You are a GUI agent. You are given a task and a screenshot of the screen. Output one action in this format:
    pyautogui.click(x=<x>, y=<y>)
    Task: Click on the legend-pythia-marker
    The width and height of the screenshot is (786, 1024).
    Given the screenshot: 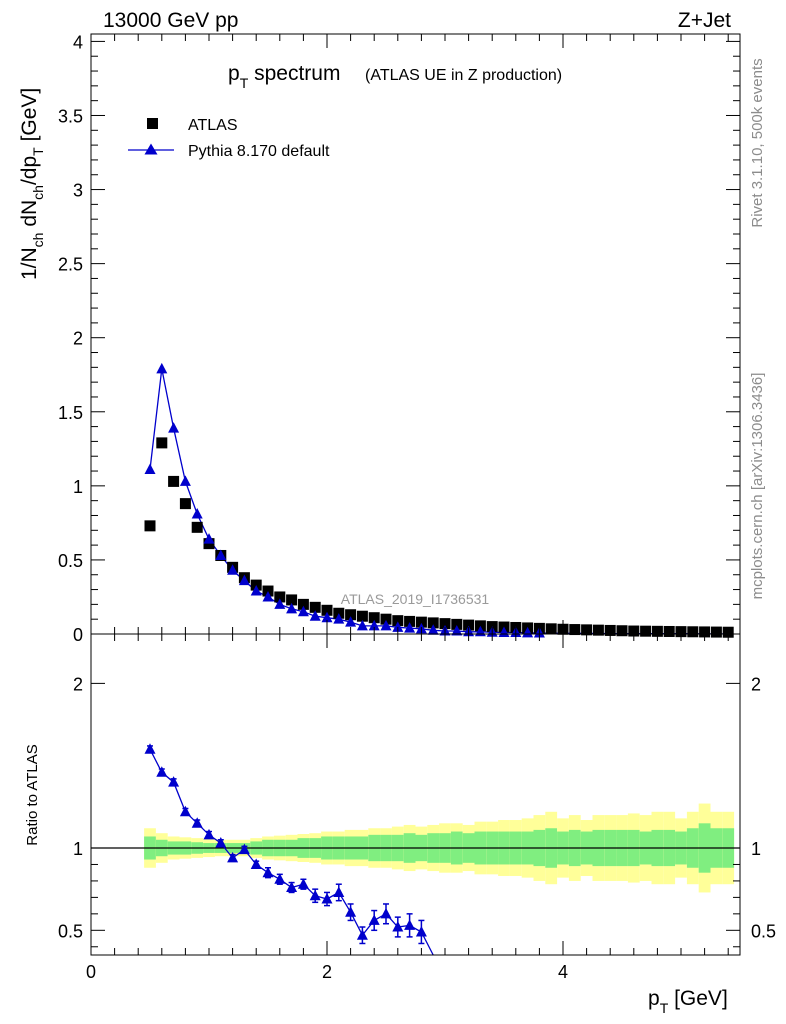 What is the action you would take?
    pyautogui.click(x=151, y=149)
    